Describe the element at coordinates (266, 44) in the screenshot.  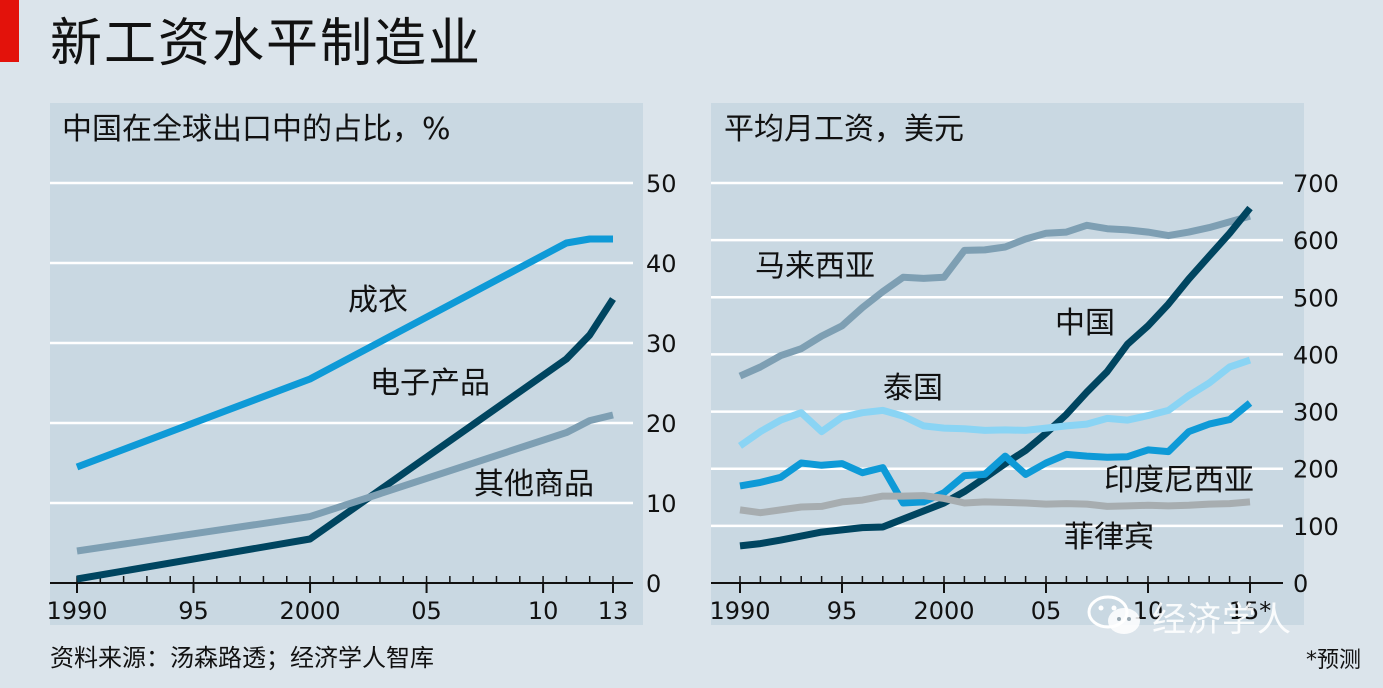
I see `chart-title: 新工资水平制造业` at that location.